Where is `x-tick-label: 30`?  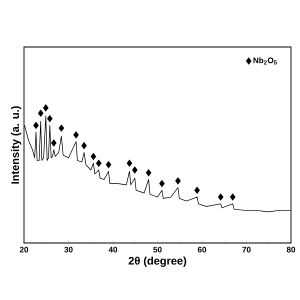
x-tick-label: 30 is located at coordinates (68, 249).